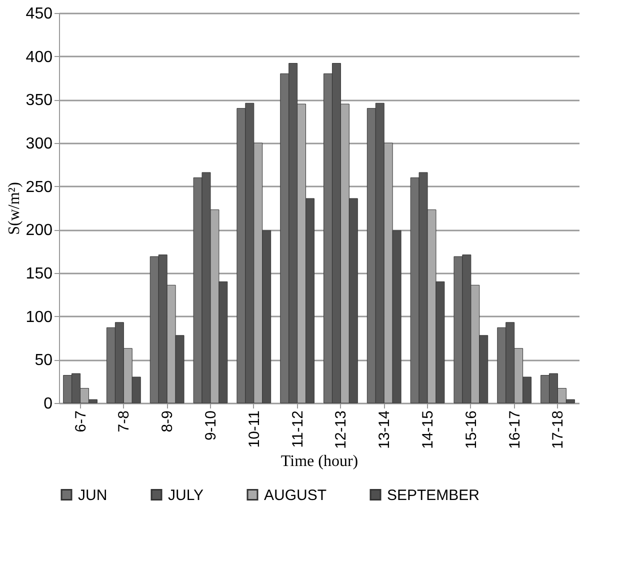  I want to click on x-tick-label: 16-17, so click(515, 429).